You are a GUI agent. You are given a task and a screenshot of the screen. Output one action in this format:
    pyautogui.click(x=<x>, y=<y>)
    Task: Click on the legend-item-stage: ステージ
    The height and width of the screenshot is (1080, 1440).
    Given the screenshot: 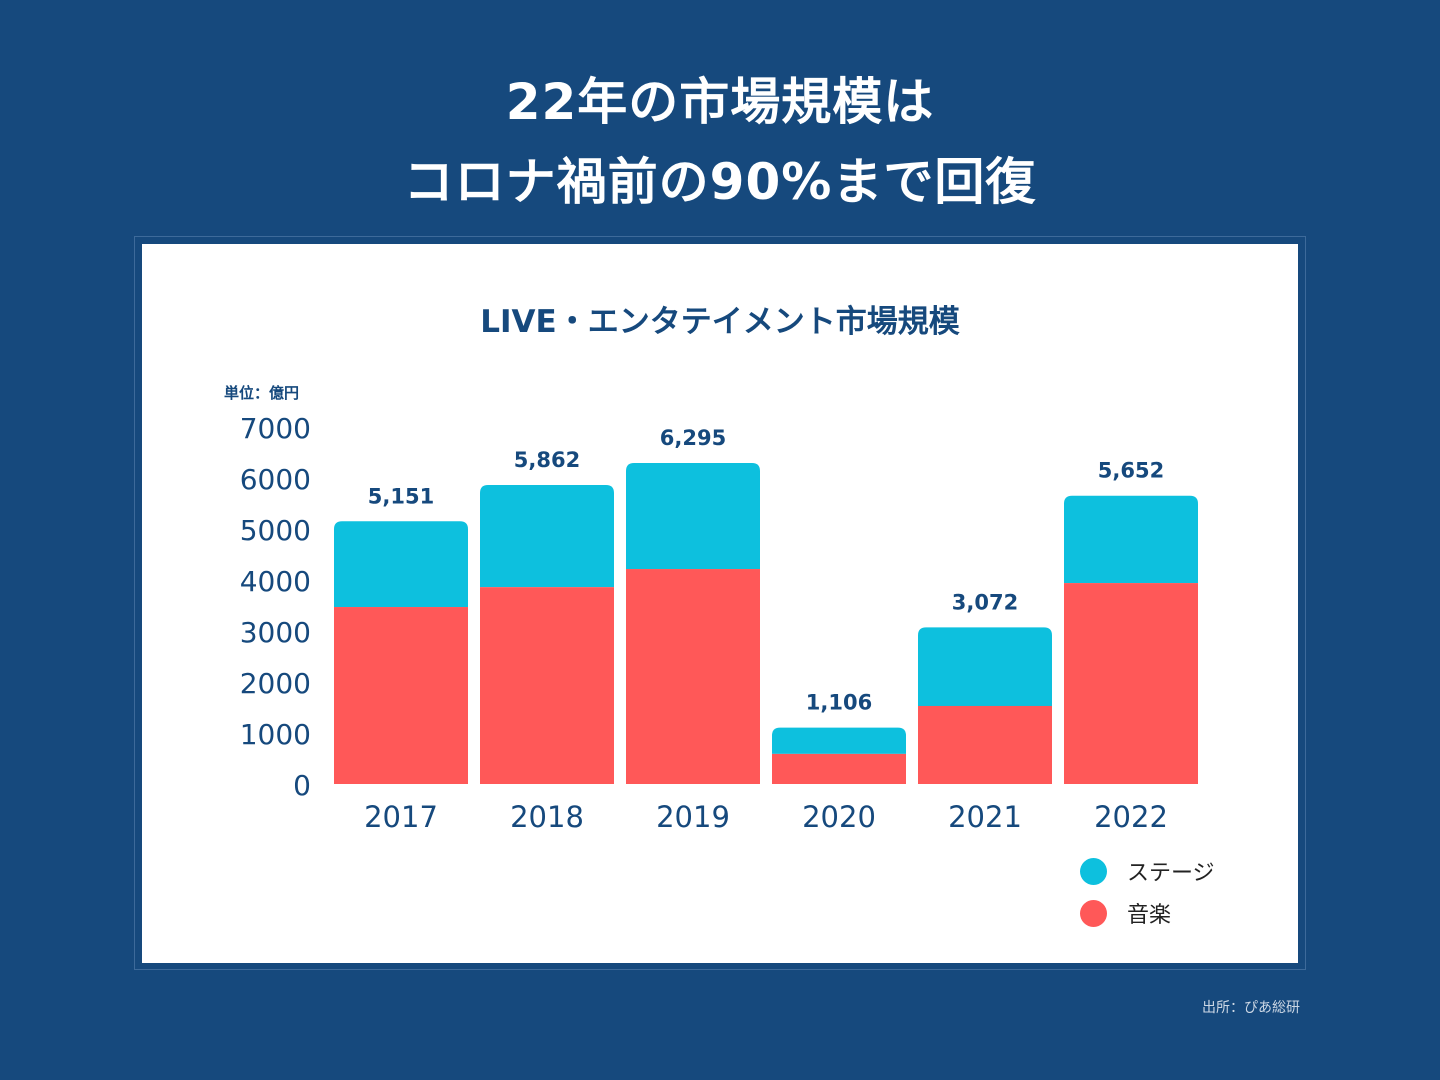 What is the action you would take?
    pyautogui.click(x=1147, y=871)
    